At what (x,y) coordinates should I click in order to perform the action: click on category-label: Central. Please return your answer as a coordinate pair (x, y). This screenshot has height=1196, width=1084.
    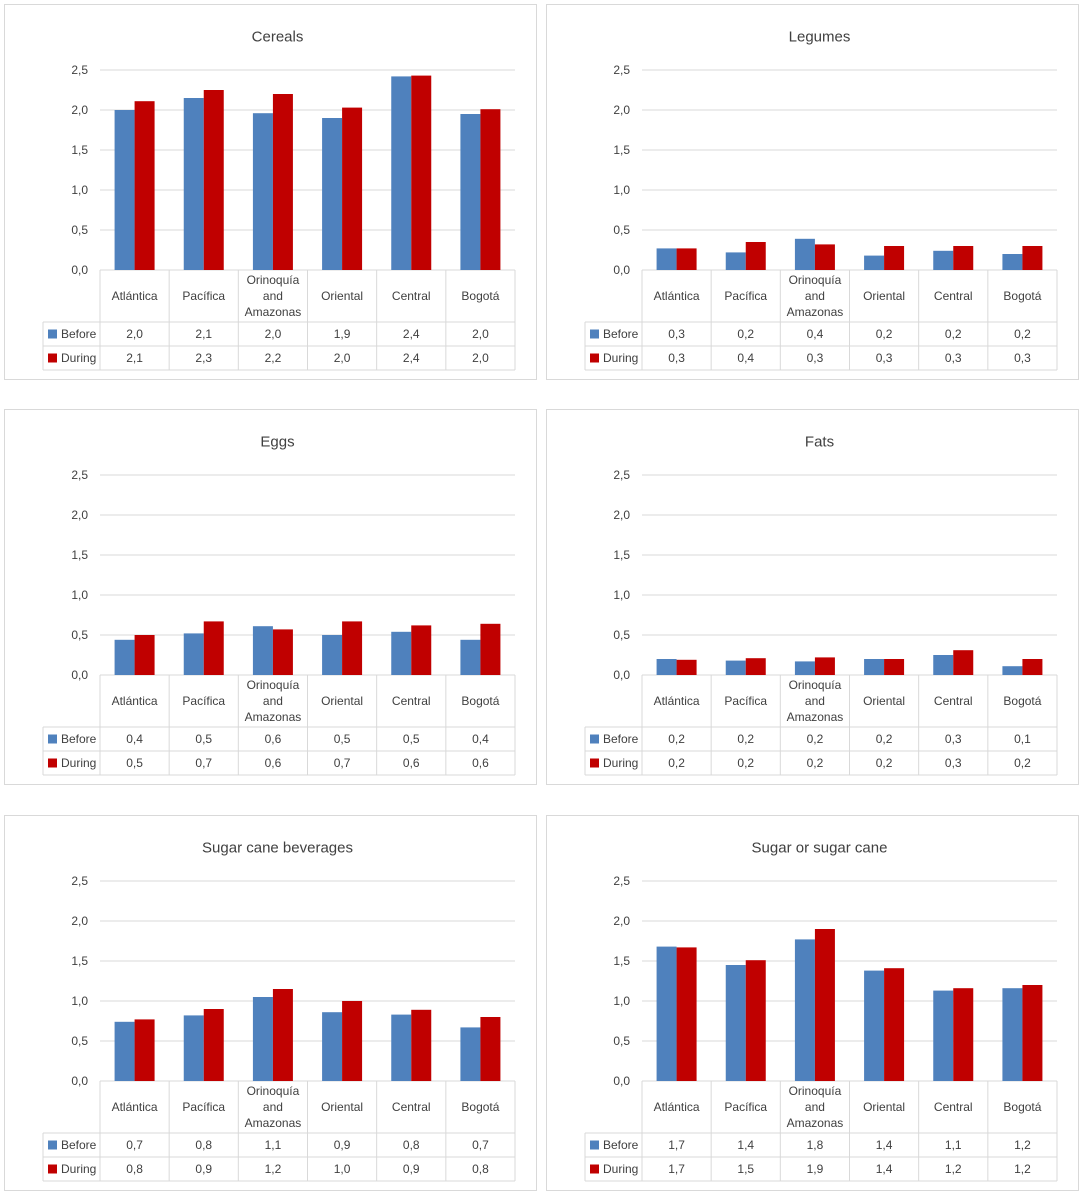
    Looking at the image, I should click on (953, 1107).